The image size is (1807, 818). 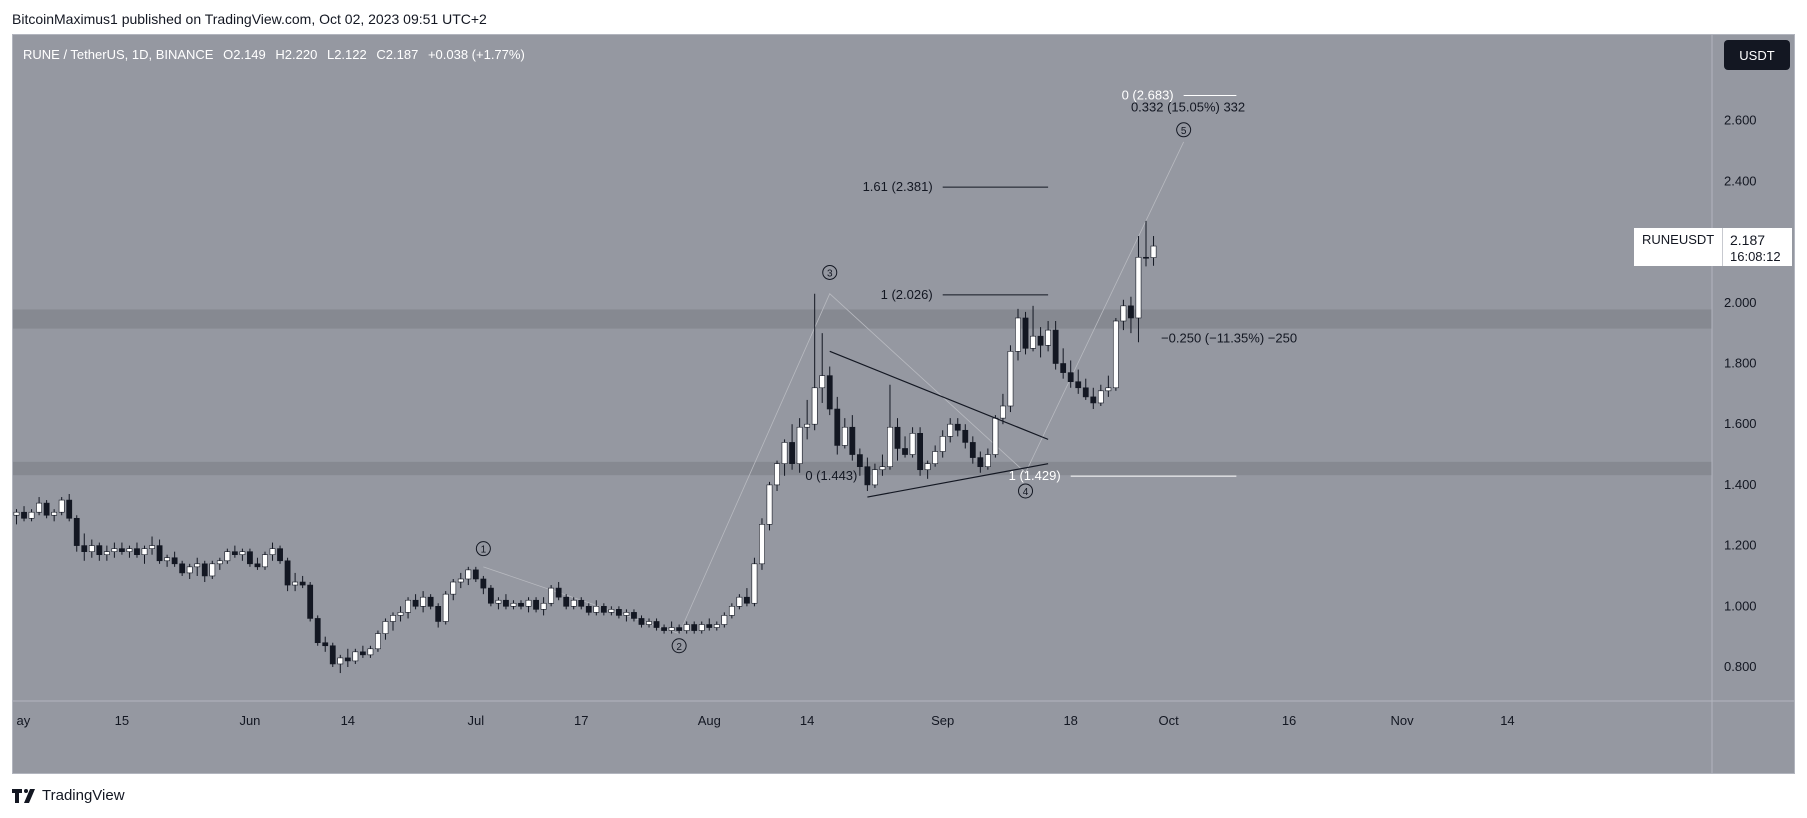 What do you see at coordinates (1755, 256) in the screenshot?
I see `price-tag-countdown: 16:08:12` at bounding box center [1755, 256].